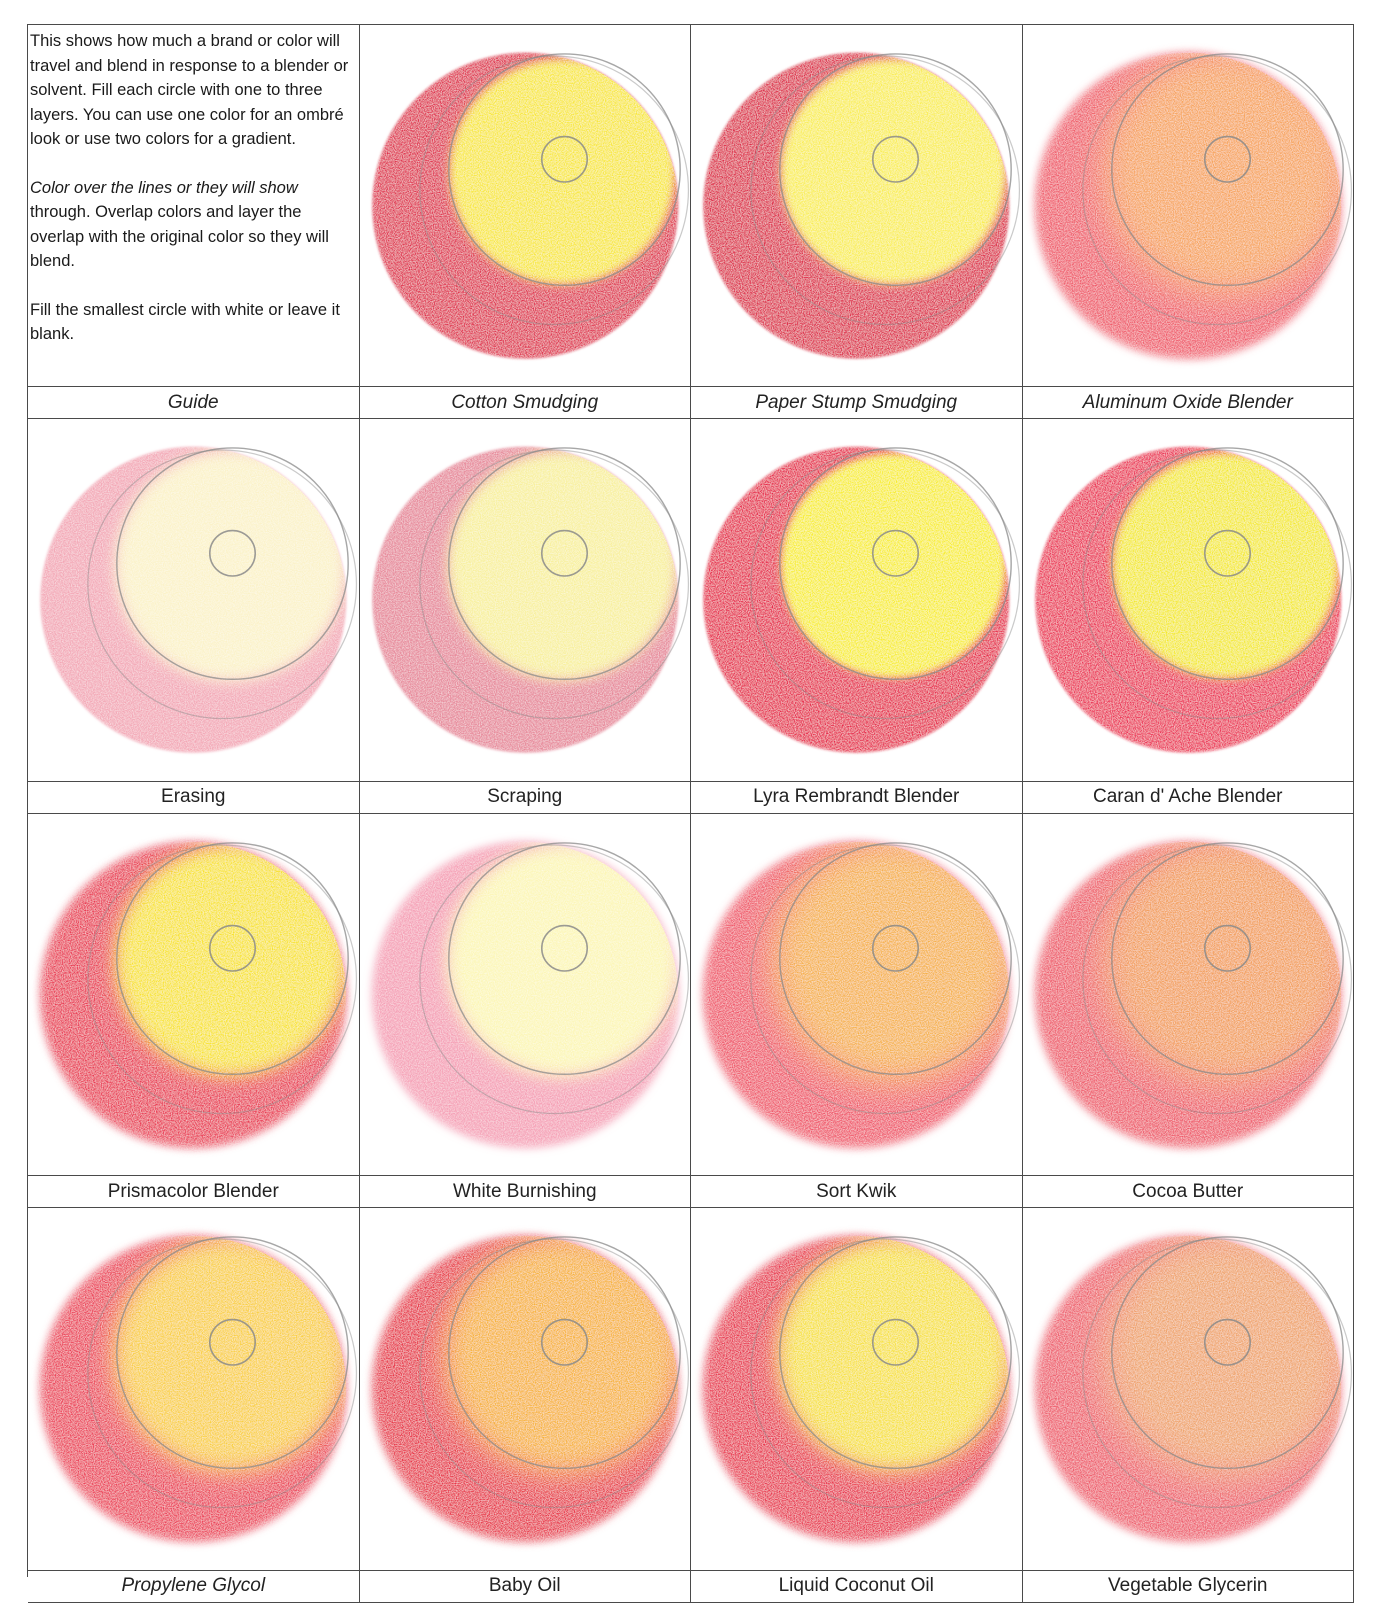  What do you see at coordinates (524, 402) in the screenshot?
I see `swatch-label: Cotton Smudging` at bounding box center [524, 402].